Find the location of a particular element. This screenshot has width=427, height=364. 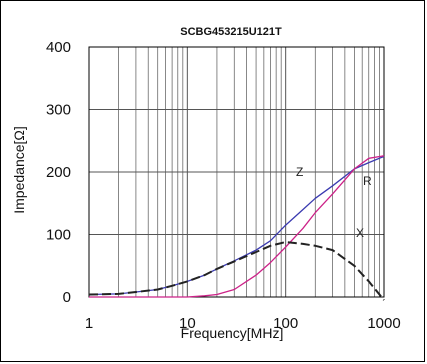

x-tick-label: 100 is located at coordinates (285, 323).